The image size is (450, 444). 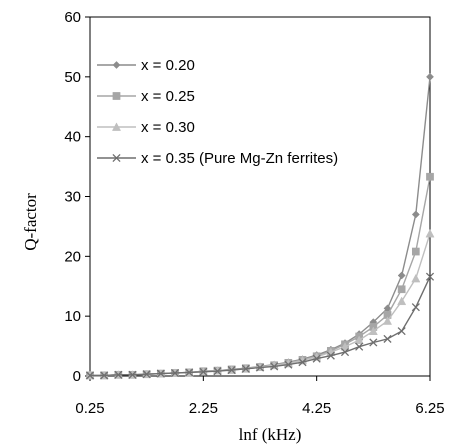 I want to click on x-tick-label: 4.25, so click(x=316, y=408).